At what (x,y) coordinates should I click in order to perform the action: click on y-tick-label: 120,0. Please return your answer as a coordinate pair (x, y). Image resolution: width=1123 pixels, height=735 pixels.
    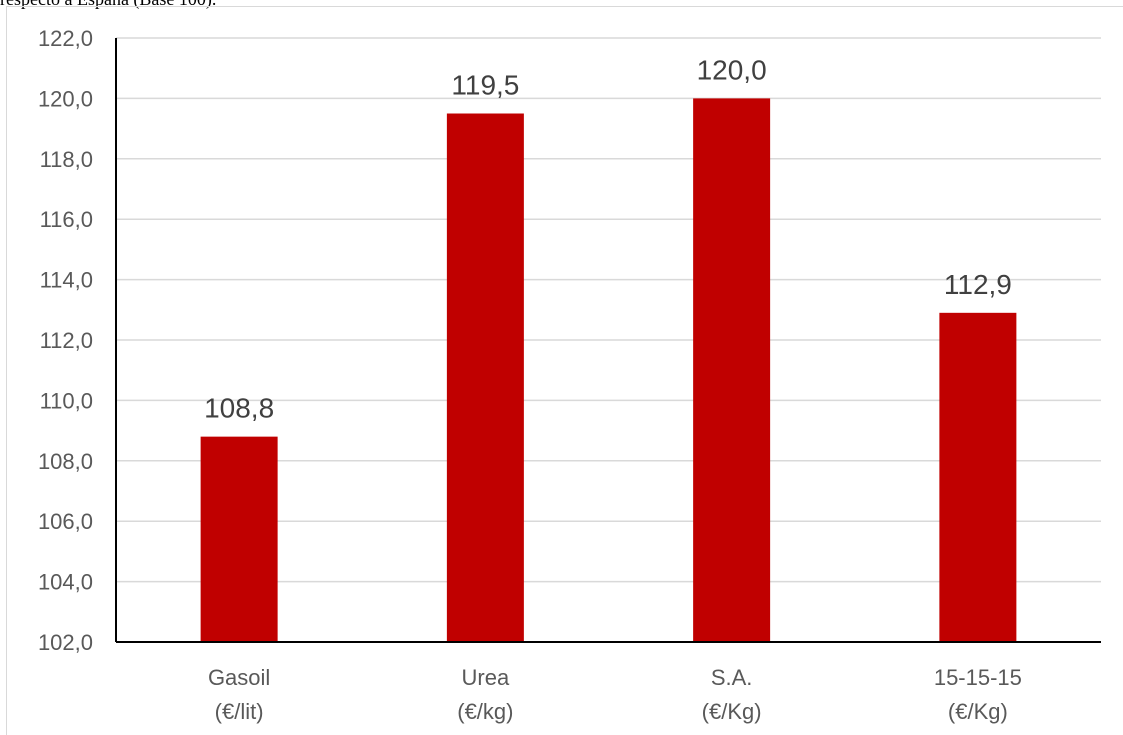
    Looking at the image, I should click on (65, 98).